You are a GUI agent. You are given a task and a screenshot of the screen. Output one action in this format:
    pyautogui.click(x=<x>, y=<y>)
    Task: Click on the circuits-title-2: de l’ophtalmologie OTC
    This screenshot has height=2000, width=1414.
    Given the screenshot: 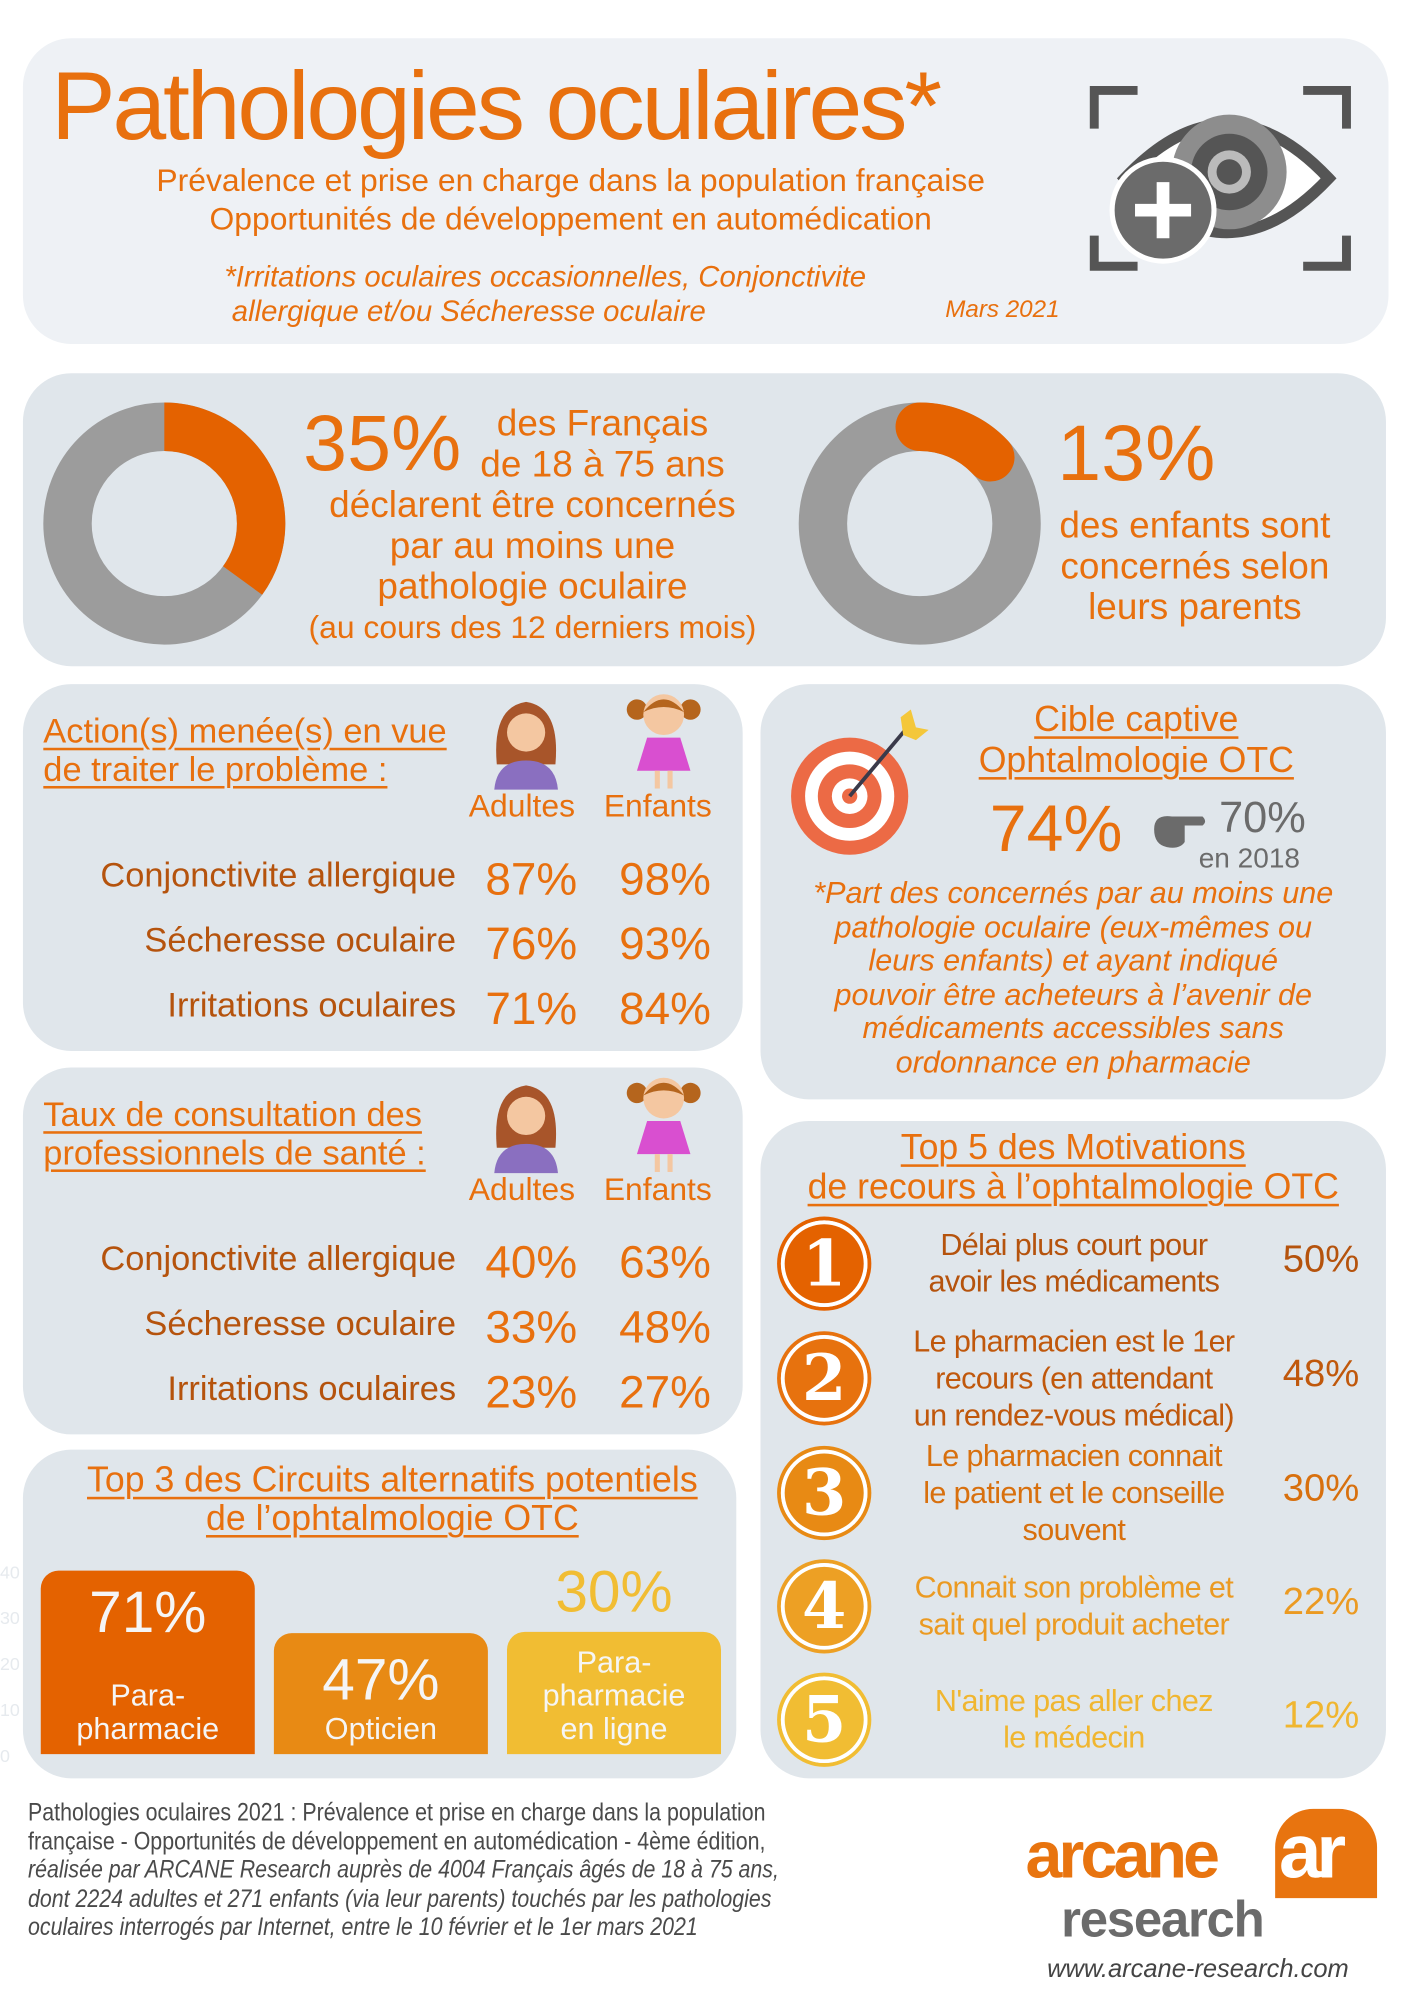 What is the action you would take?
    pyautogui.click(x=392, y=1518)
    